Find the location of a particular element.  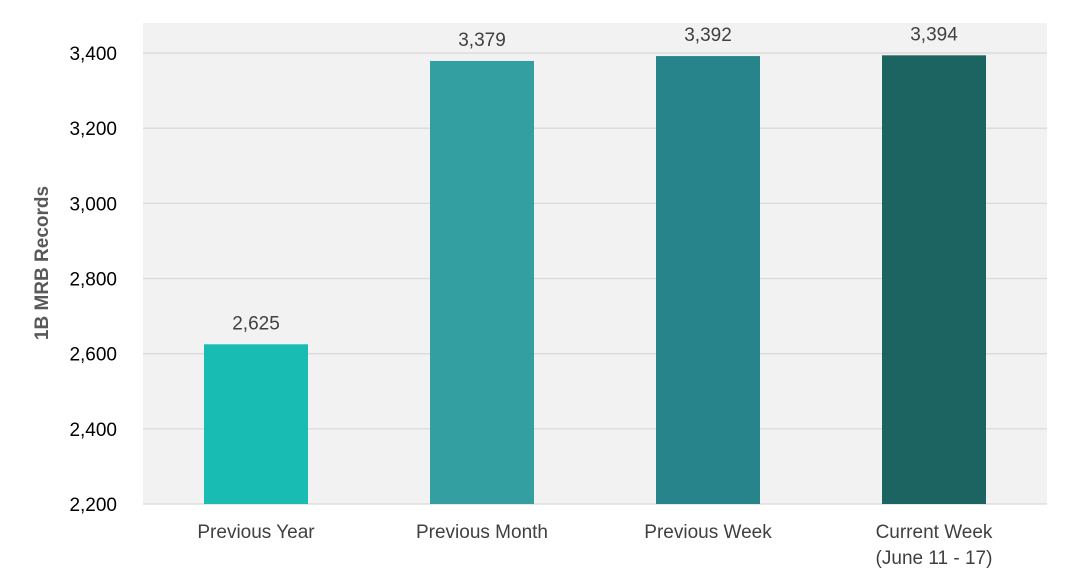

y-tick-label: 2,400 is located at coordinates (93, 430).